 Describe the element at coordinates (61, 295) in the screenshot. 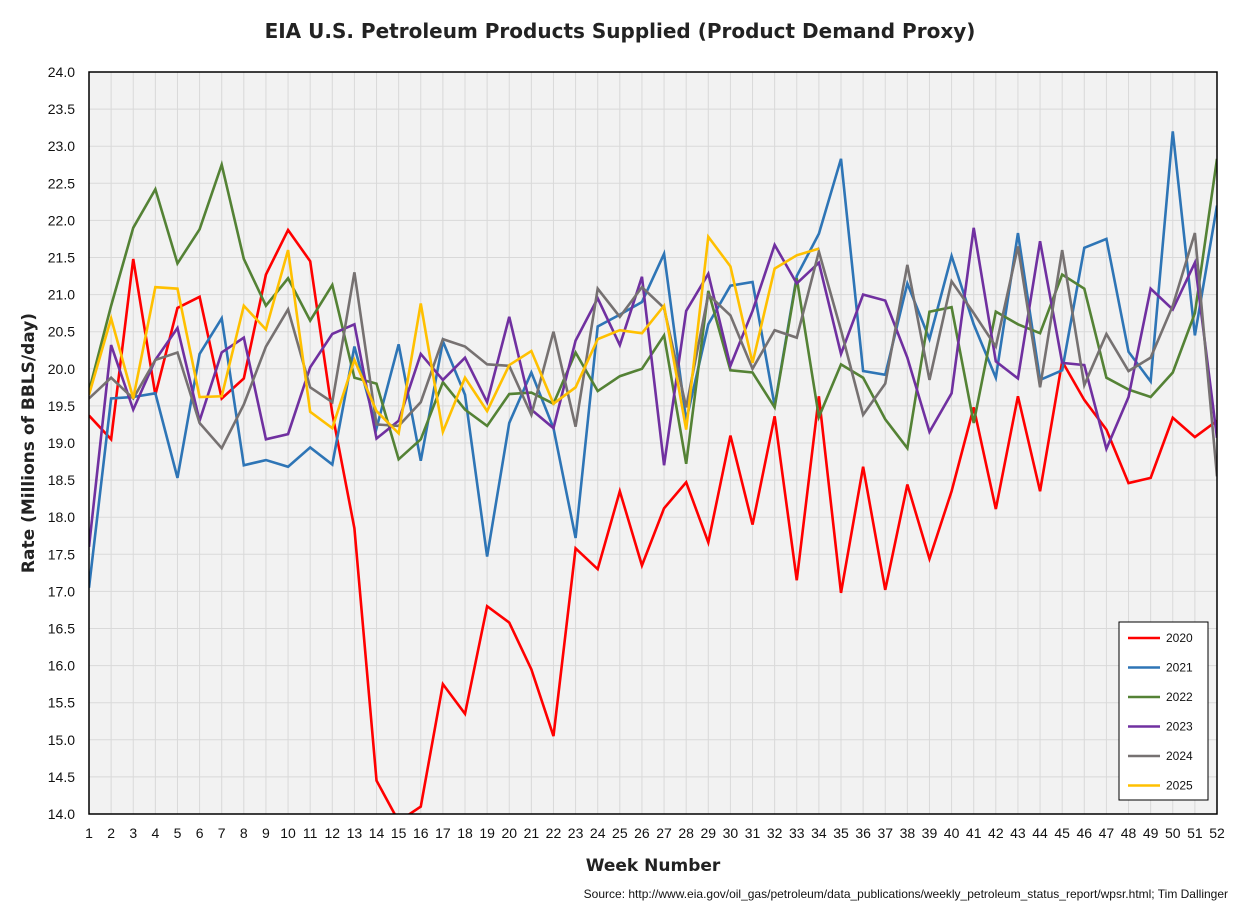

I see `y-tick-label: 21.0` at that location.